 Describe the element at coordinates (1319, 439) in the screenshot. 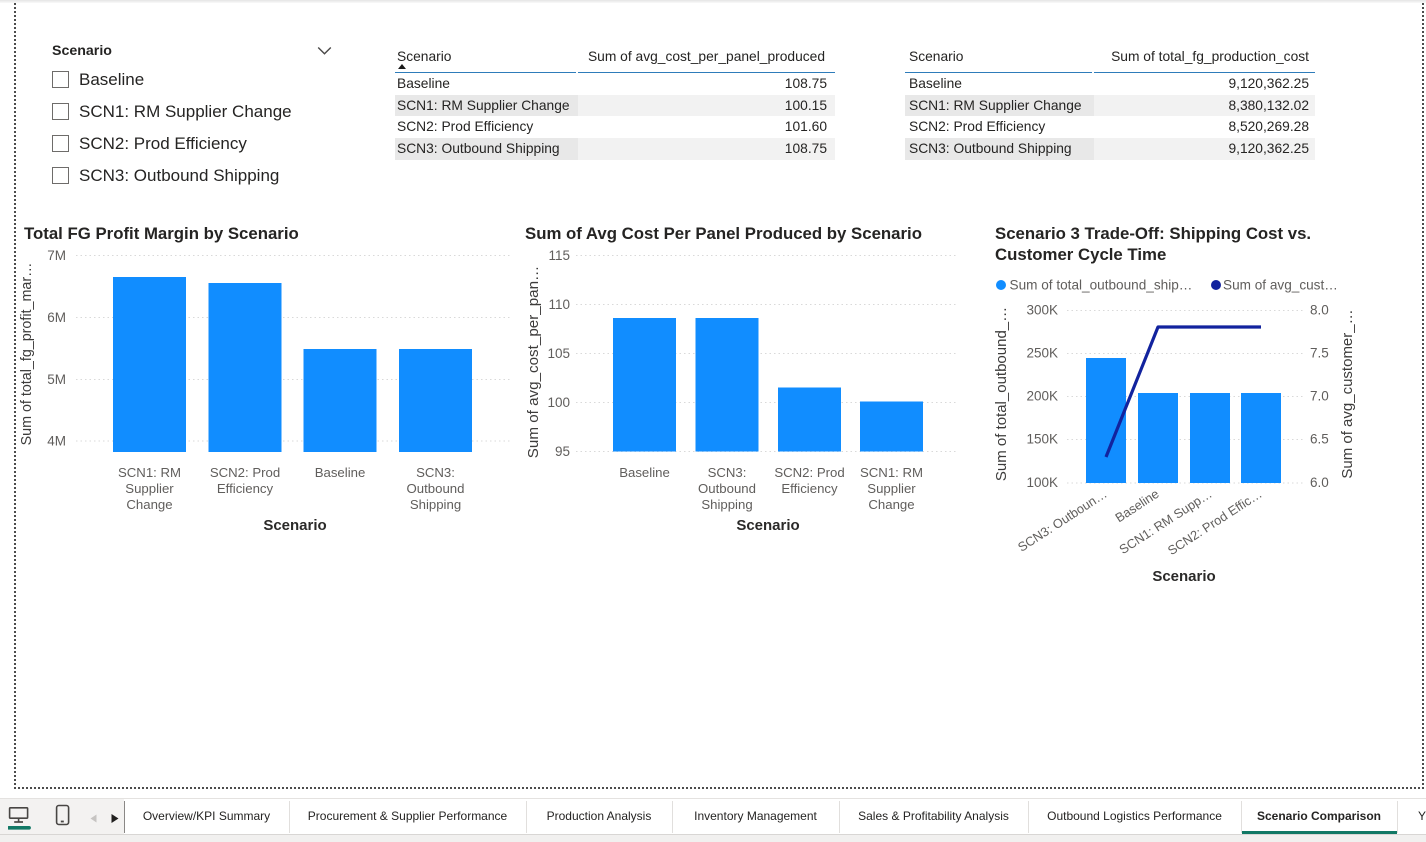

I see `svg-text: 6.5` at that location.